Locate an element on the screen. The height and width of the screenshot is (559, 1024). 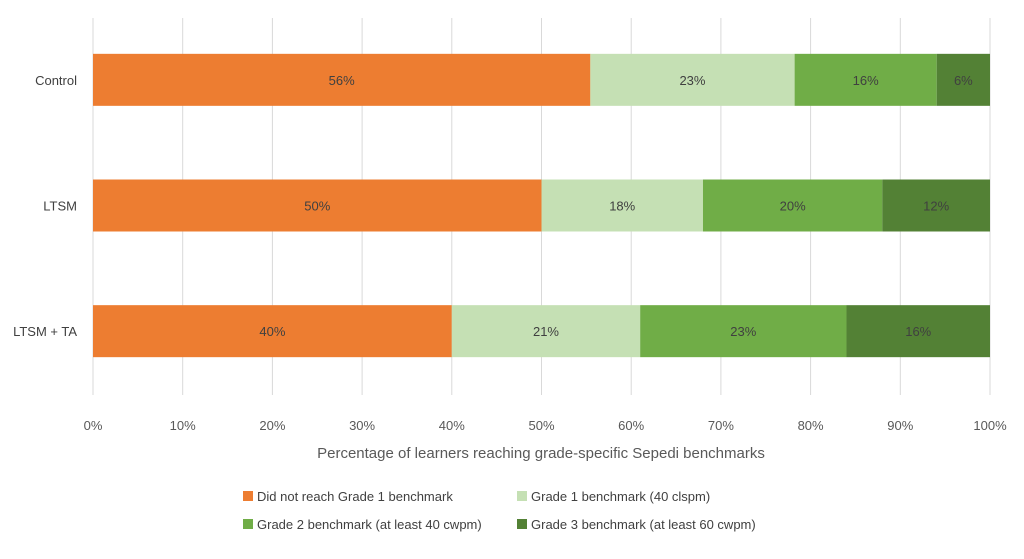
x-tick-label: 100% is located at coordinates (990, 425).